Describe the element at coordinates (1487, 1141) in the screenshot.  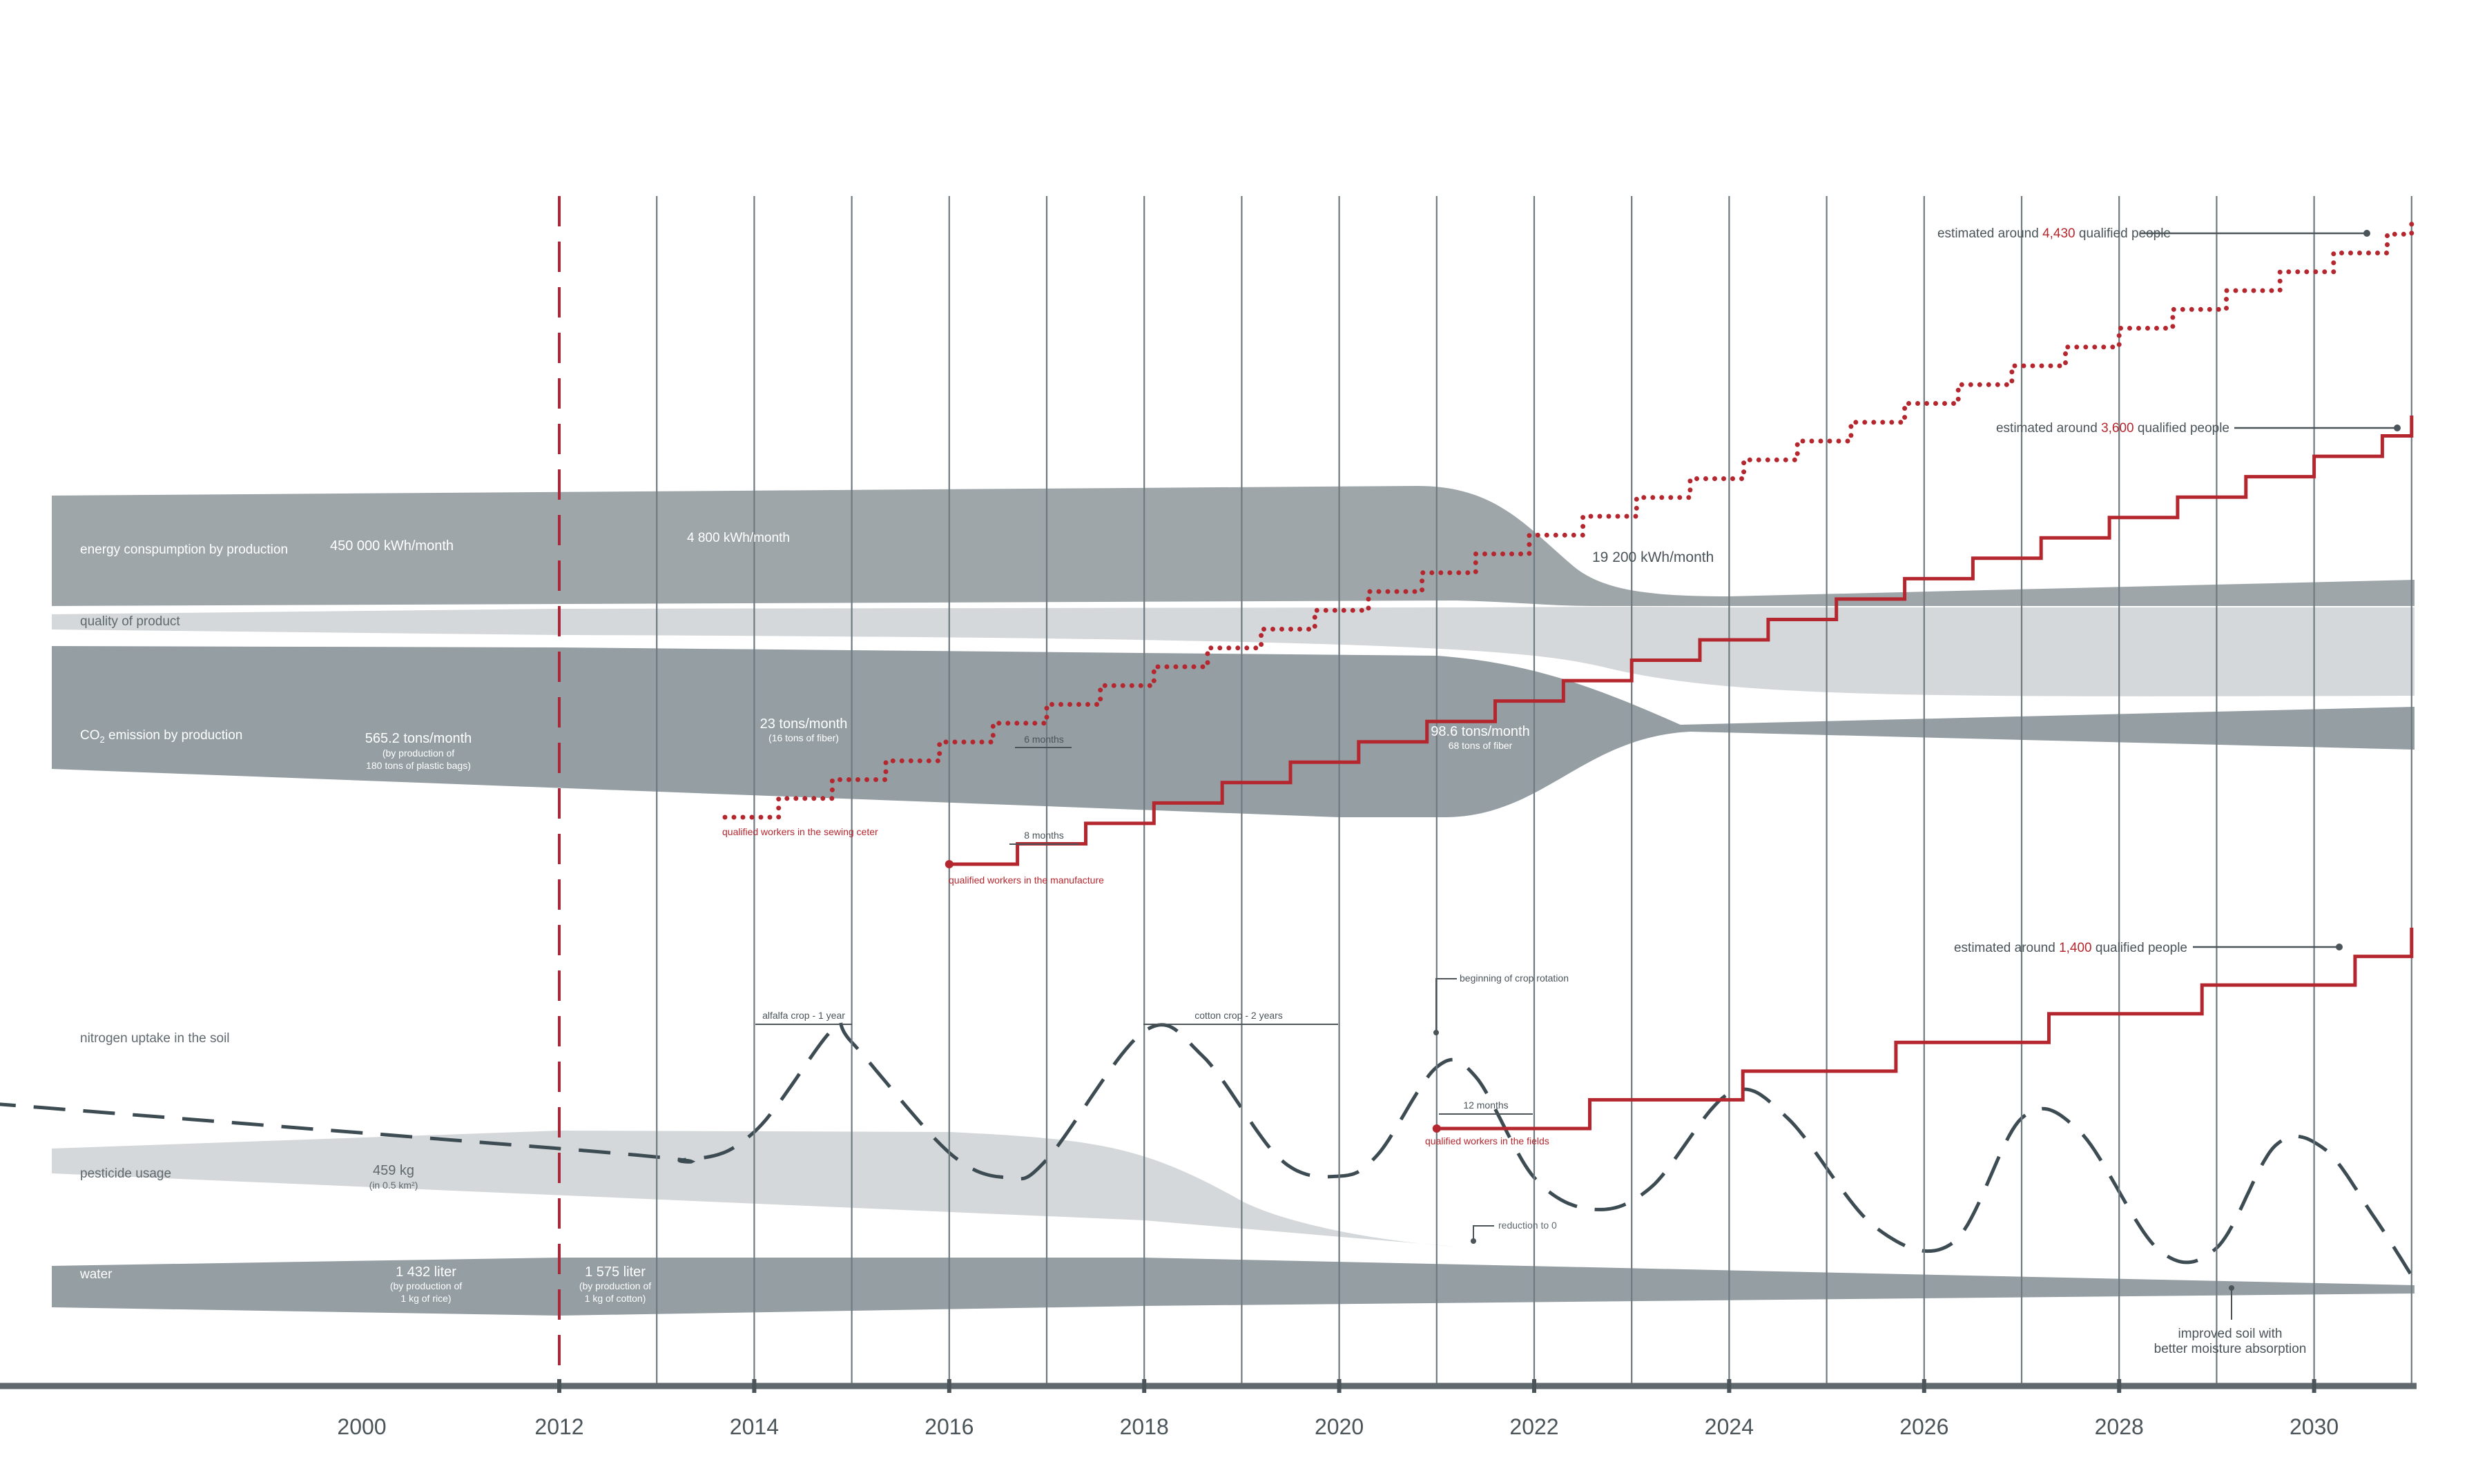
I see `series-fields-label: qualified workers in the fields` at that location.